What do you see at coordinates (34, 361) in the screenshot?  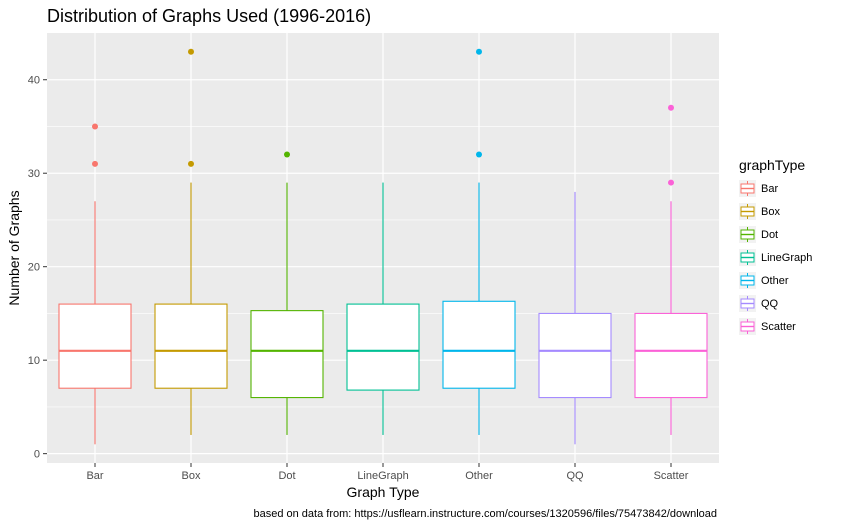 I see `y-tick-label: 10` at bounding box center [34, 361].